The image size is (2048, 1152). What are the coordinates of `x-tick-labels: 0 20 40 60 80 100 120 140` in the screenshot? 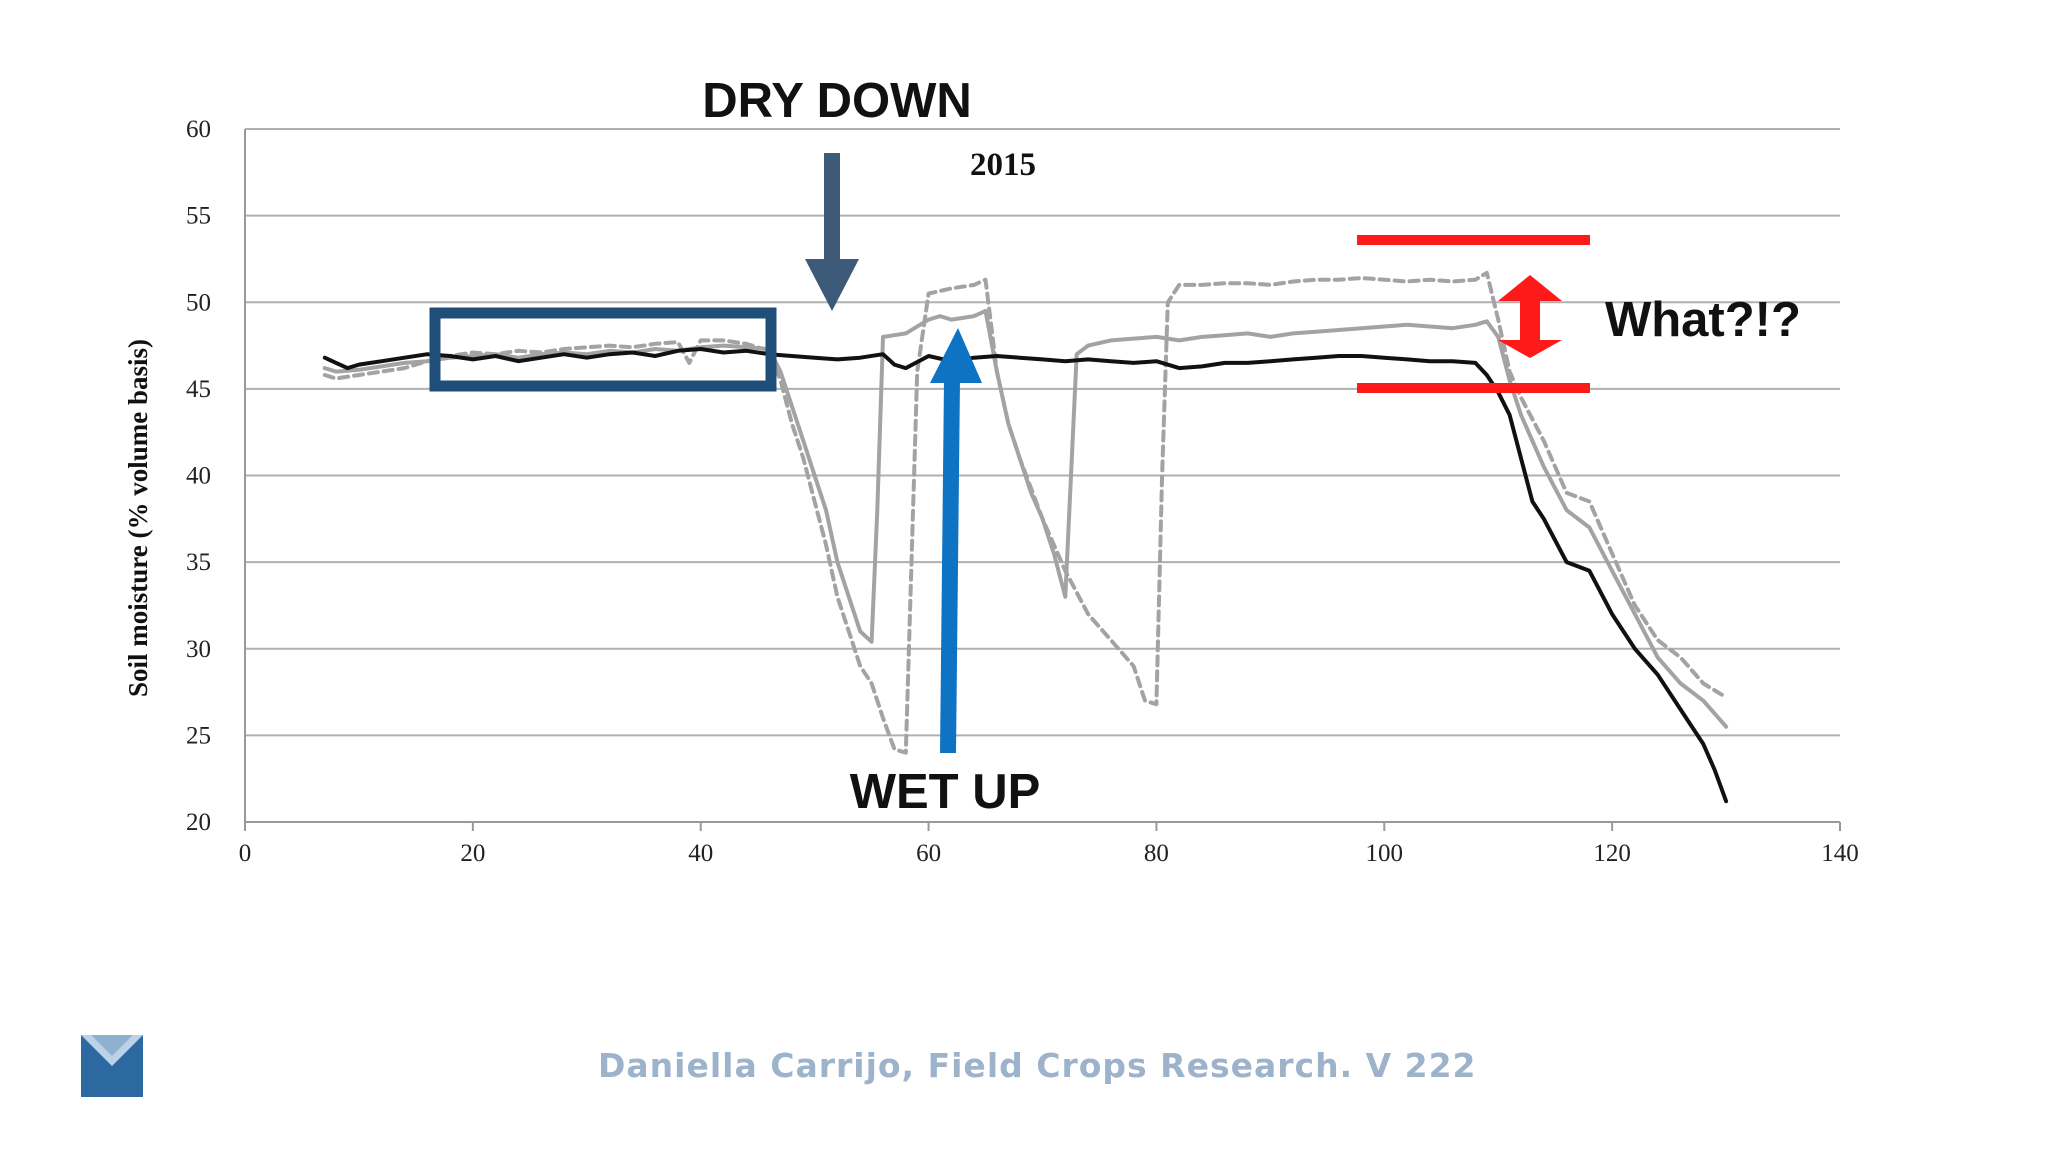 It's located at (1049, 844).